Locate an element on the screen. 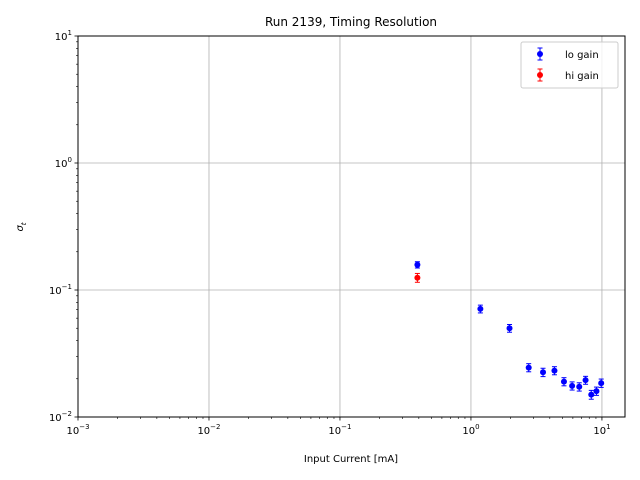 This screenshot has height=480, width=640. x-tick-label-exponent: 0 is located at coordinates (477, 427).